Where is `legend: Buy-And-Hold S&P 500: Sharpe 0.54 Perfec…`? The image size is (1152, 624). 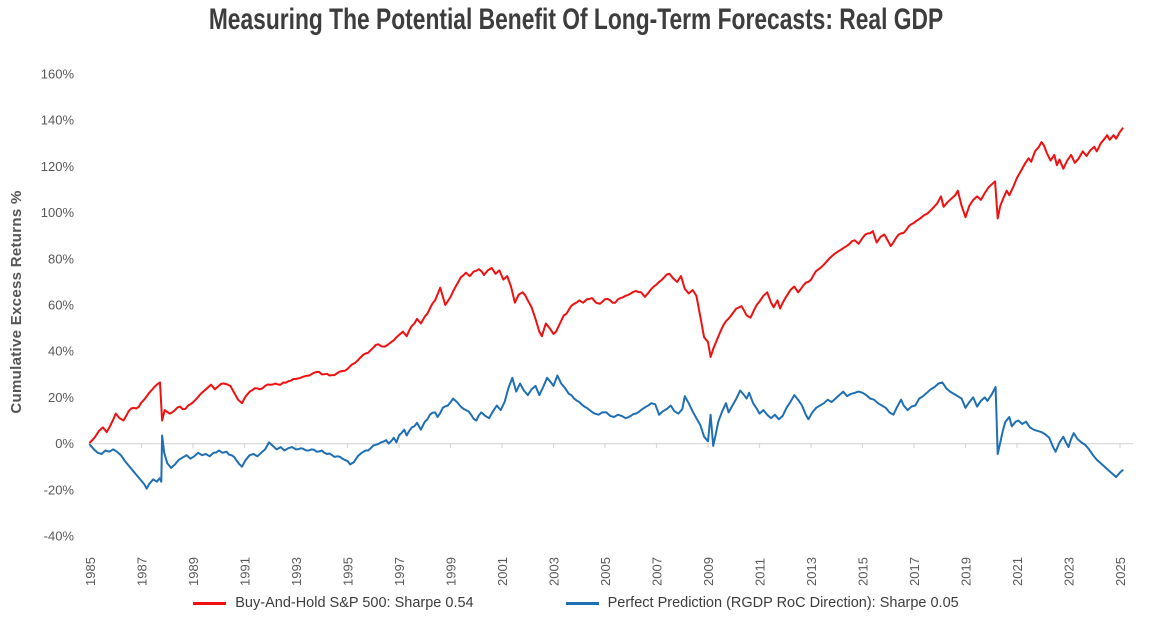 legend: Buy-And-Hold S&P 500: Sharpe 0.54 Perfec… is located at coordinates (576, 603).